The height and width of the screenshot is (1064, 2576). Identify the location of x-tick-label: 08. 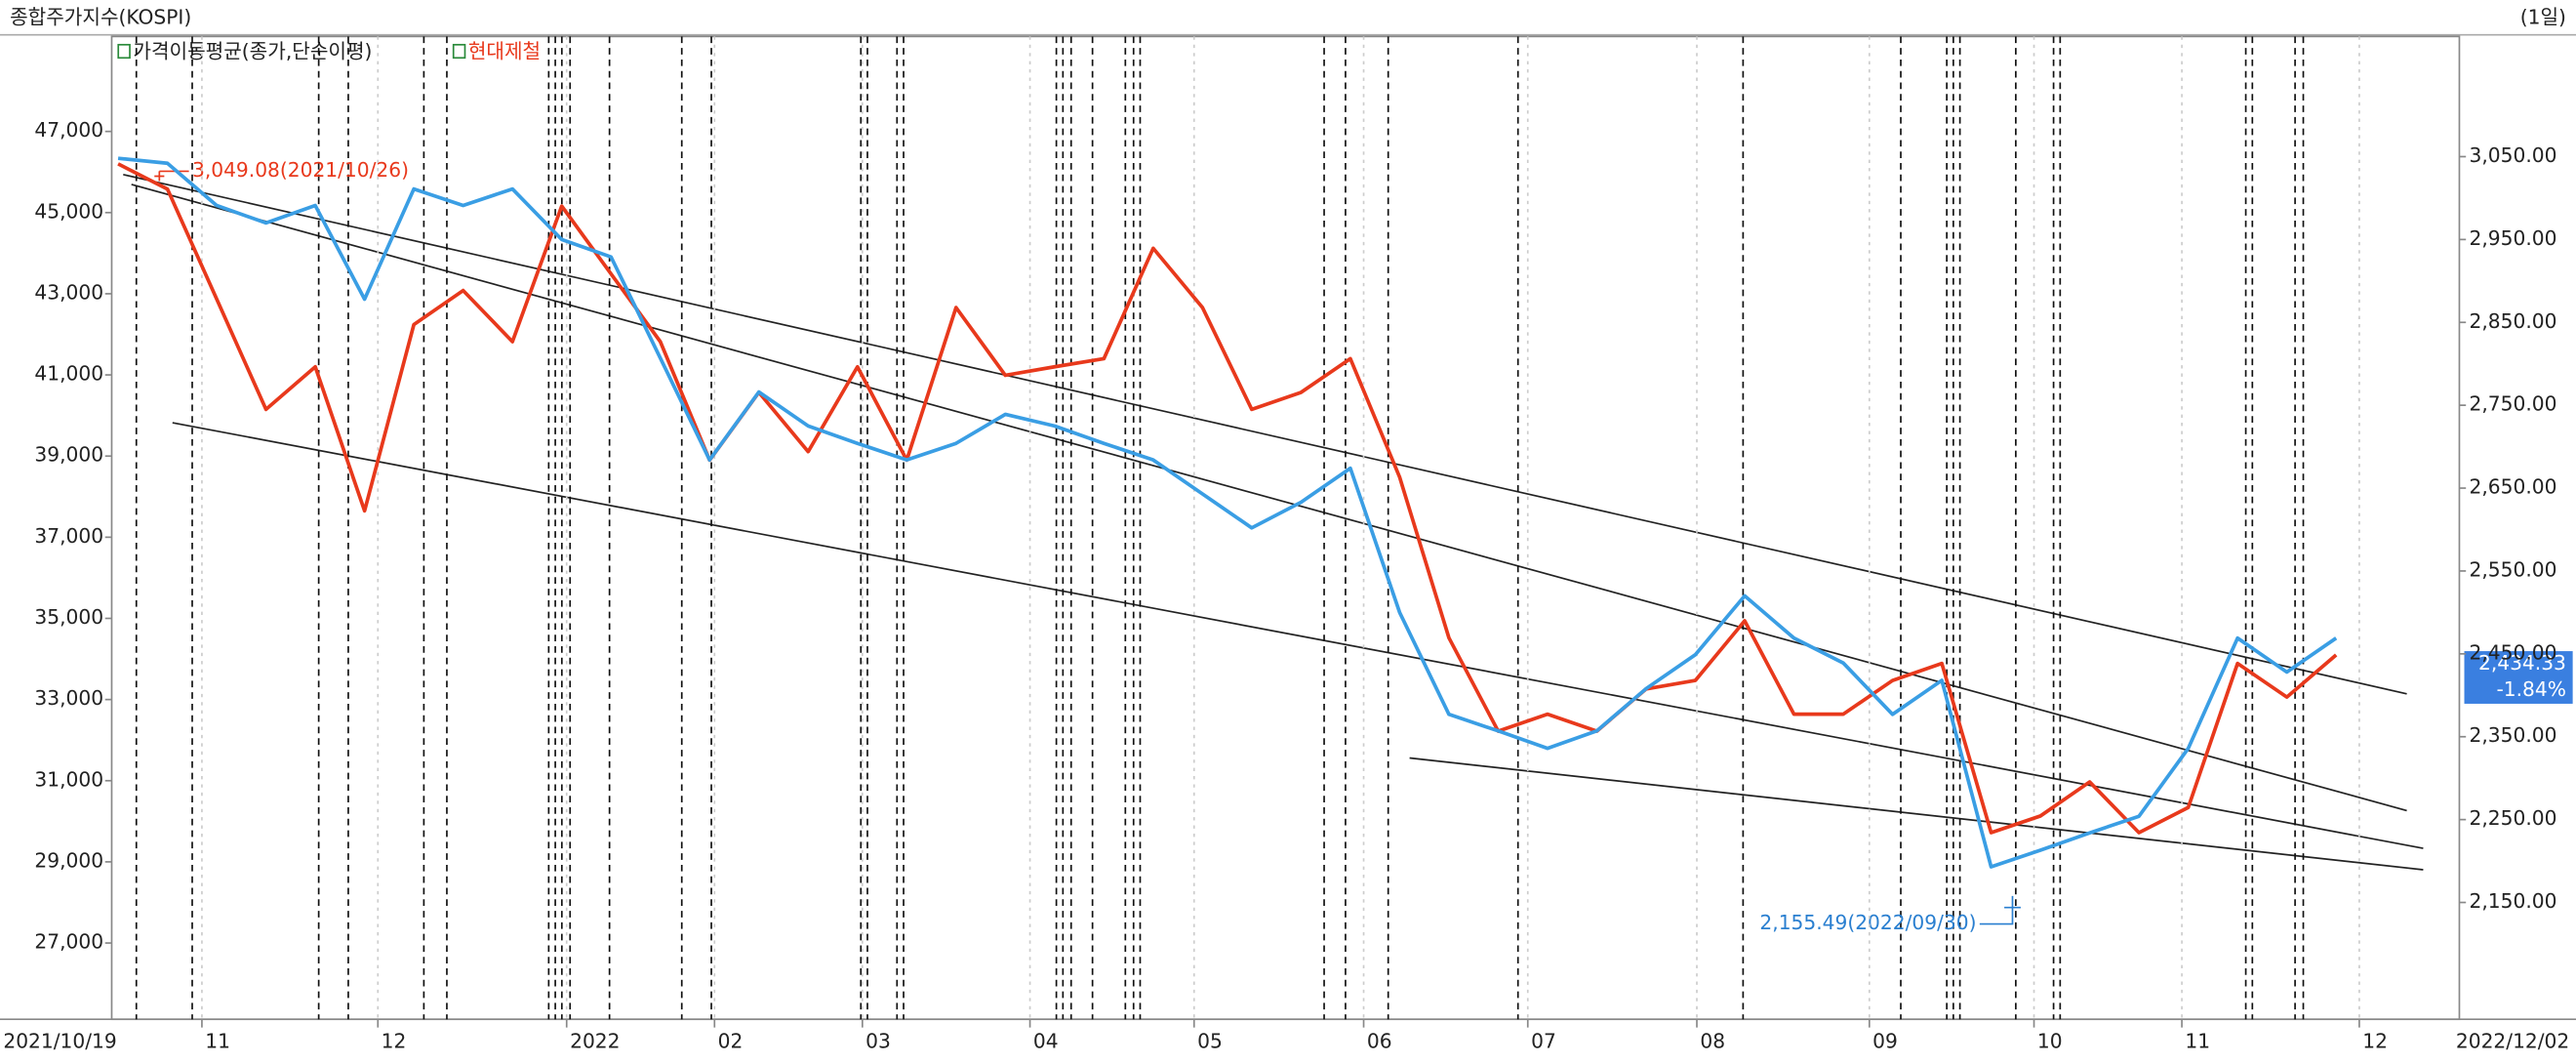
(1712, 1040).